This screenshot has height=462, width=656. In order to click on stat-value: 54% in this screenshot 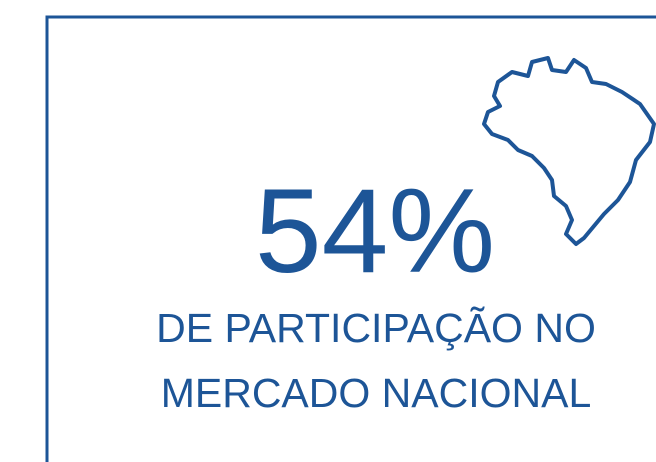, I will do `click(375, 231)`.